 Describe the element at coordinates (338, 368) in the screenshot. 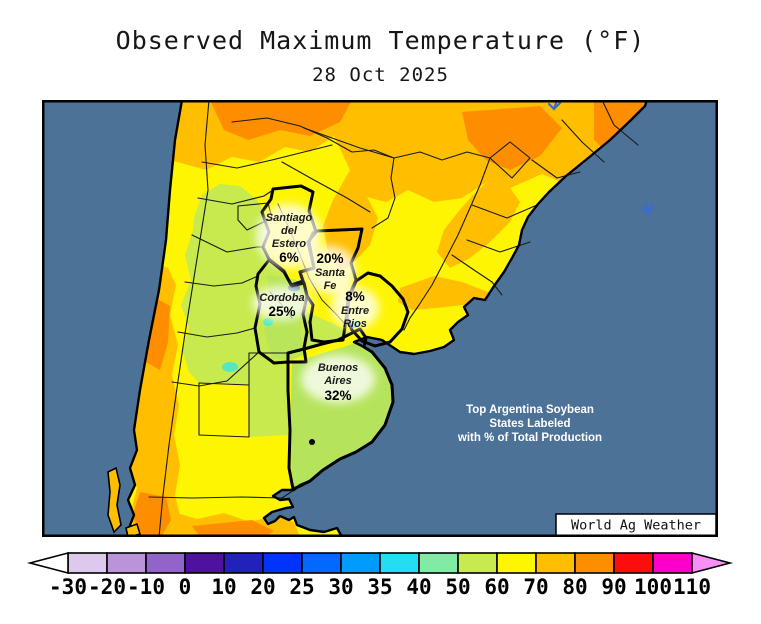

I see `svg-text: Buenos` at that location.